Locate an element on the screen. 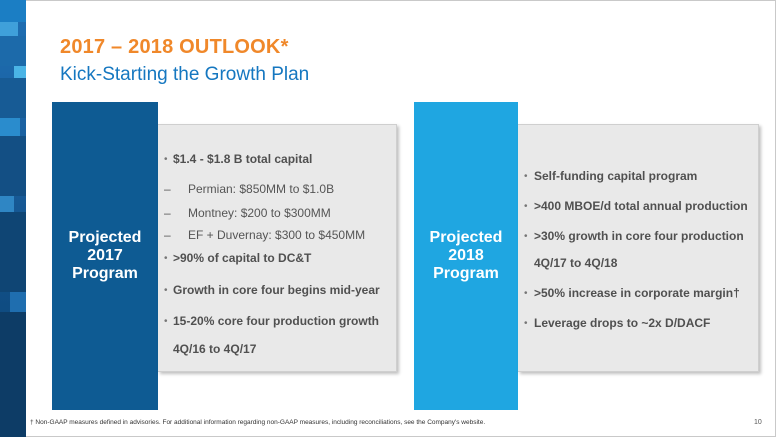 The width and height of the screenshot is (776, 437). slide-title: 2017 – 2018 OUTLOOK* is located at coordinates (174, 47).